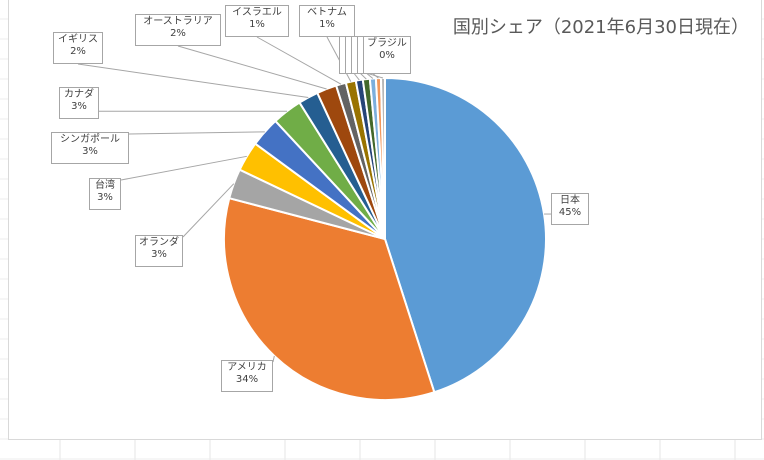 The width and height of the screenshot is (764, 460). I want to click on data-label: 台湾 3%, so click(105, 194).